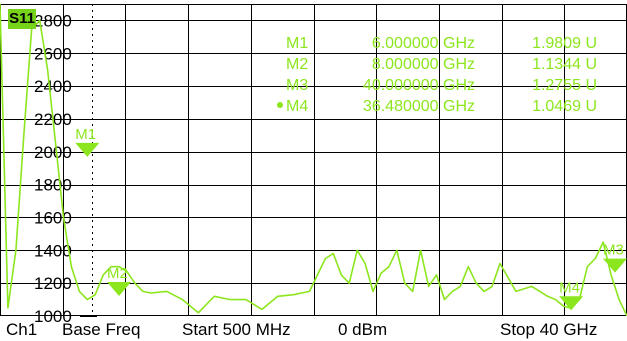  What do you see at coordinates (363, 329) in the screenshot?
I see `power-label: 0 dBm` at bounding box center [363, 329].